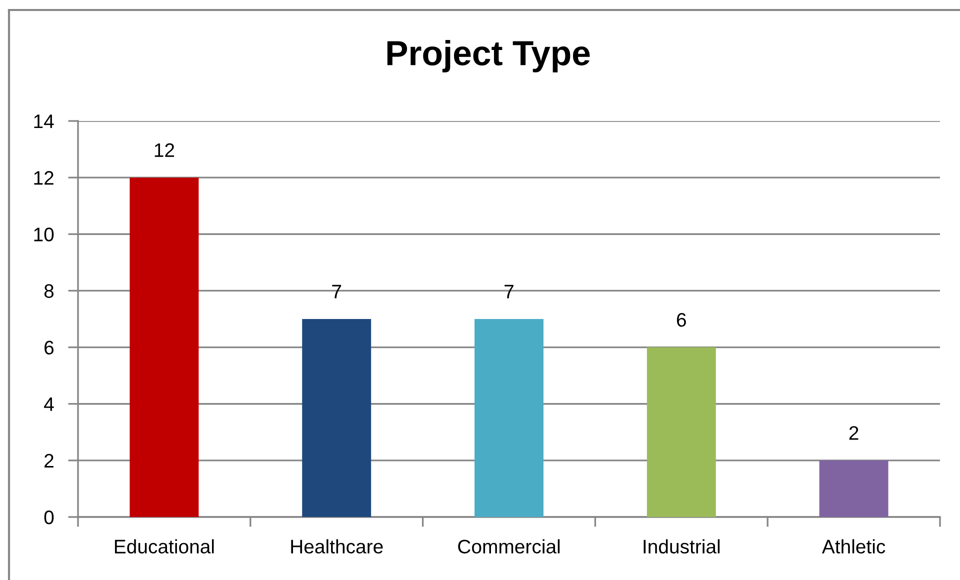 Image resolution: width=960 pixels, height=580 pixels. Describe the element at coordinates (44, 178) in the screenshot. I see `y-tick-label: 12` at that location.